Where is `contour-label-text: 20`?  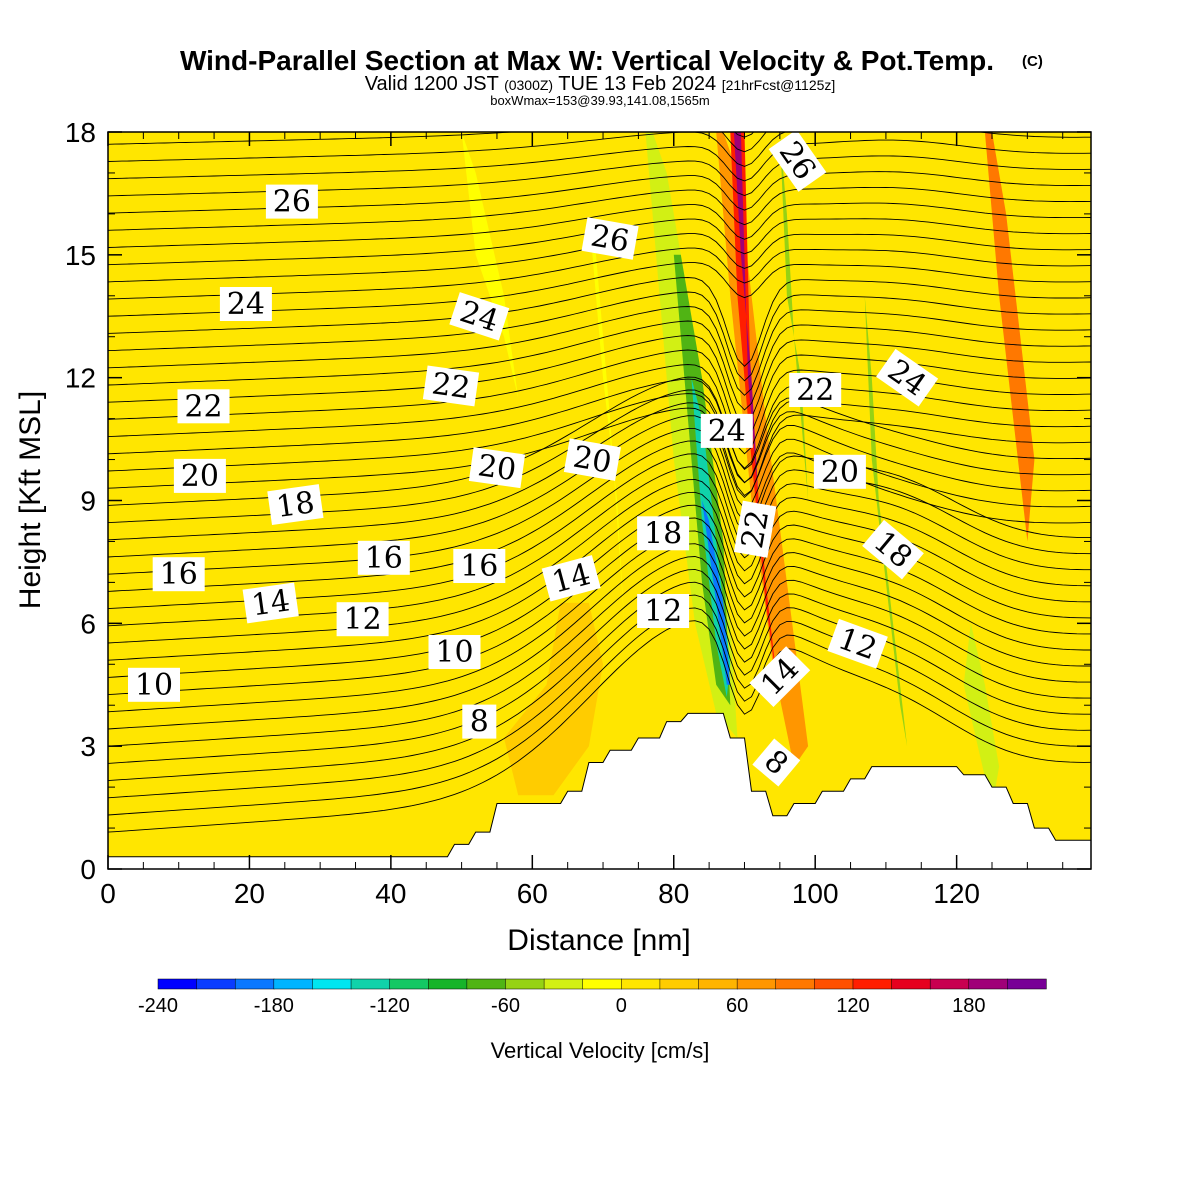 contour-label-text: 20 is located at coordinates (497, 468).